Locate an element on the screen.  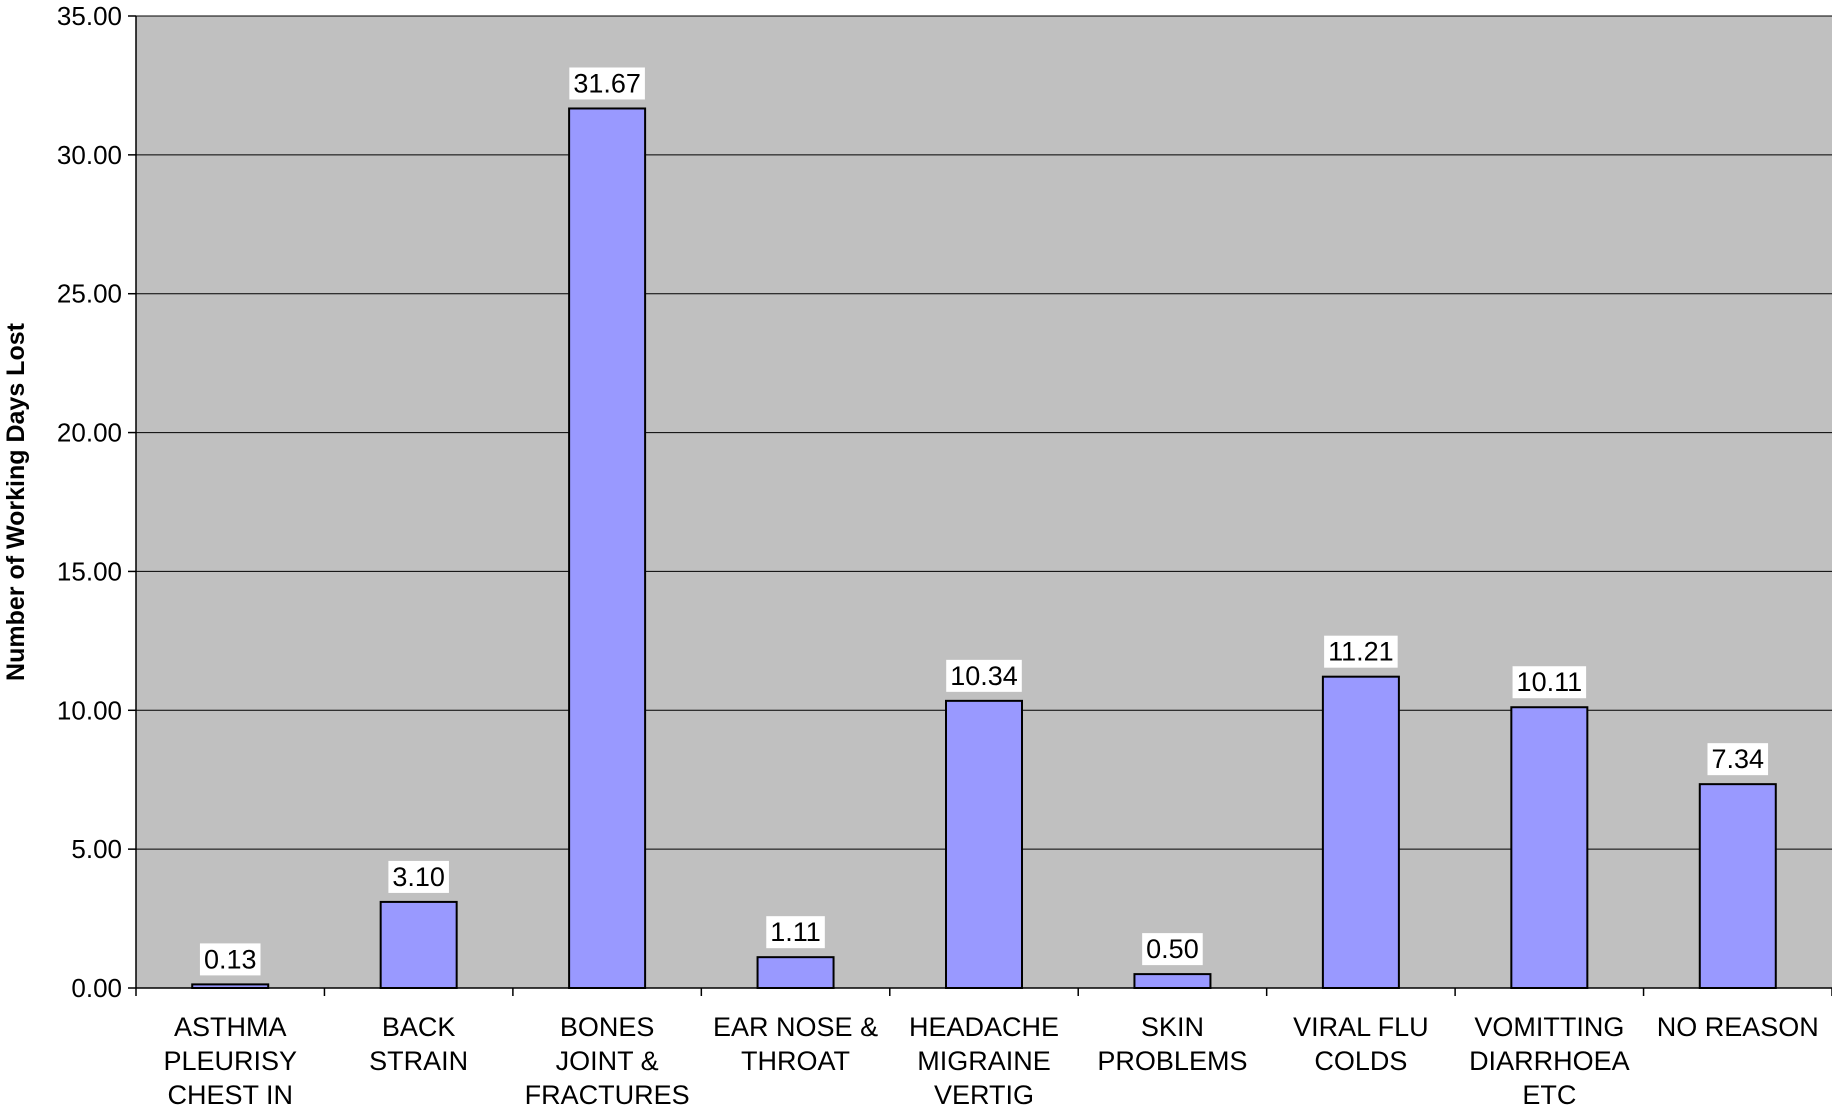
x-category-label: ASTHMA PLEURISY CHEST IN is located at coordinates (230, 1061).